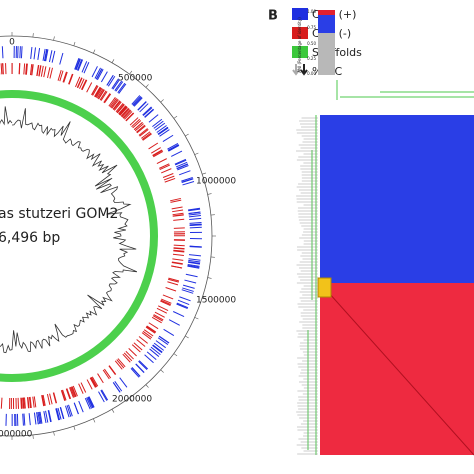  Describe the element at coordinates (16, 435) in the screenshot. I see `coord-label: 000000` at that location.